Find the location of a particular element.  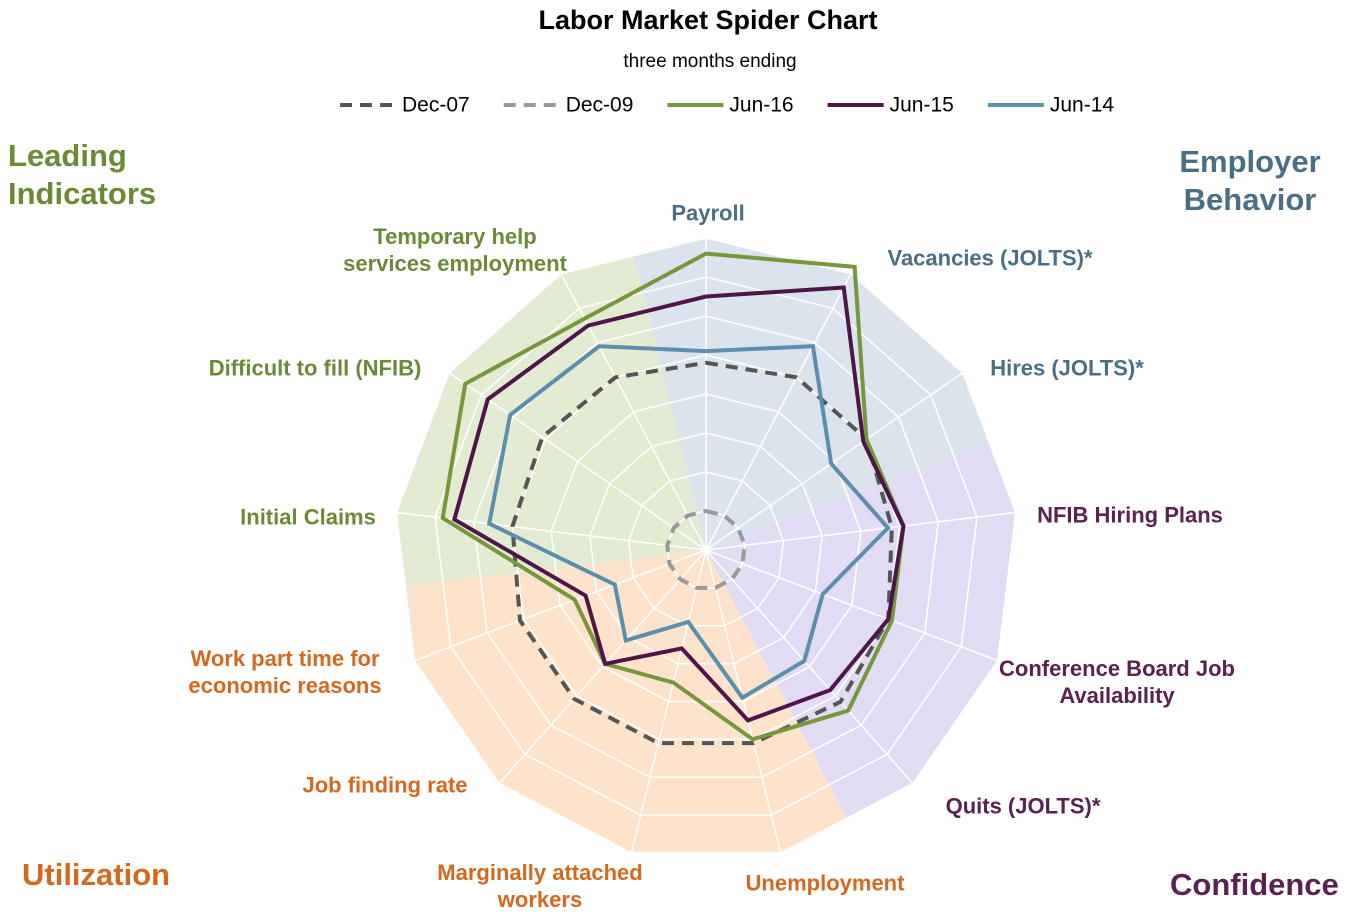

legend-label: Jun-15 is located at coordinates (922, 105).